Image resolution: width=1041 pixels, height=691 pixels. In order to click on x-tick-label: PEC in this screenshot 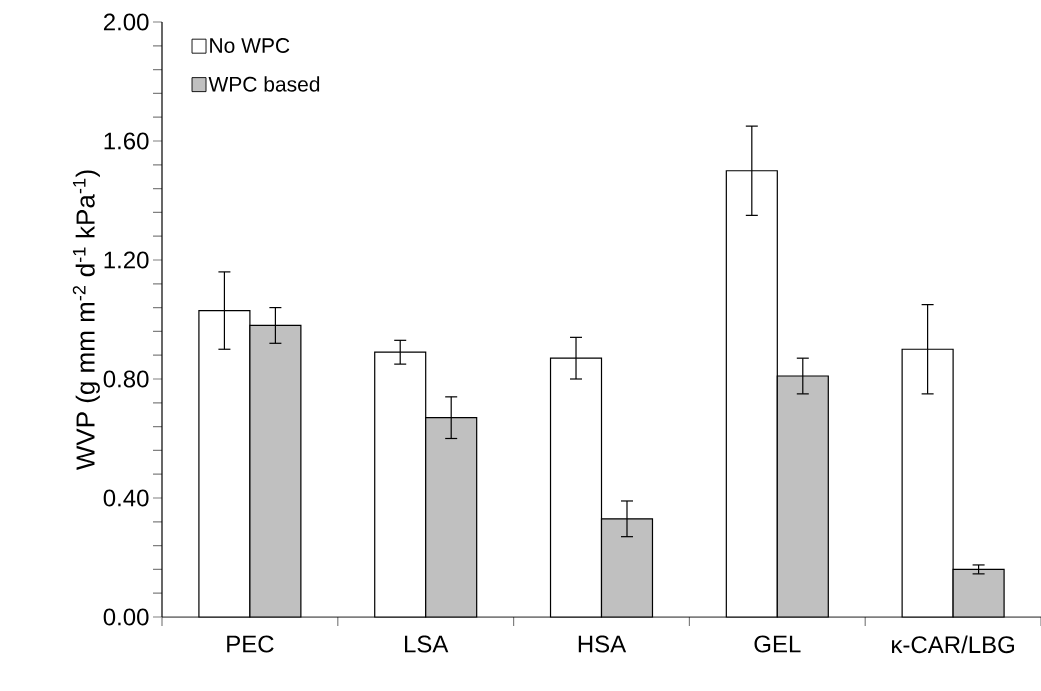, I will do `click(250, 644)`.